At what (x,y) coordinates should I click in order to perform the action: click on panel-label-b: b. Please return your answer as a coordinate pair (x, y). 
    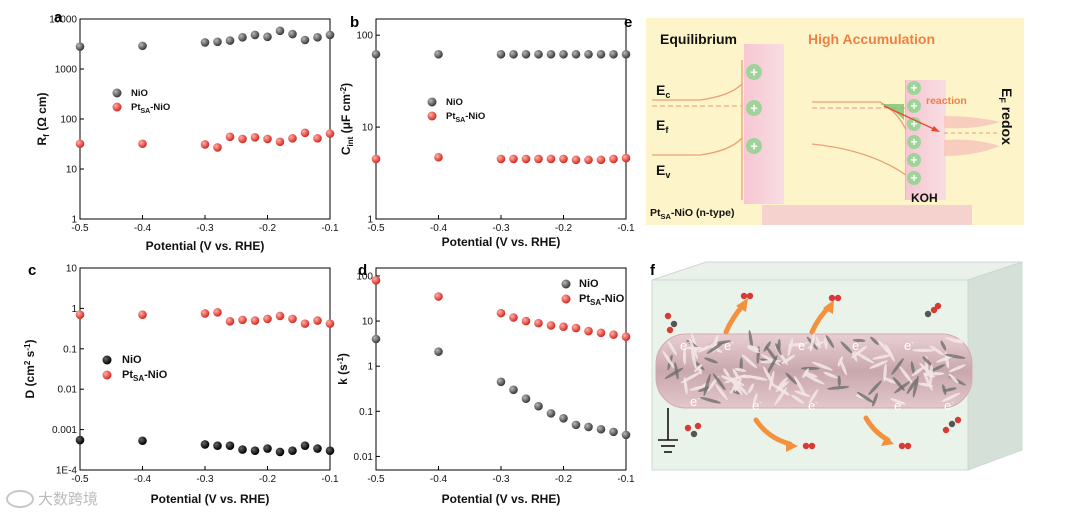
    Looking at the image, I should click on (354, 22).